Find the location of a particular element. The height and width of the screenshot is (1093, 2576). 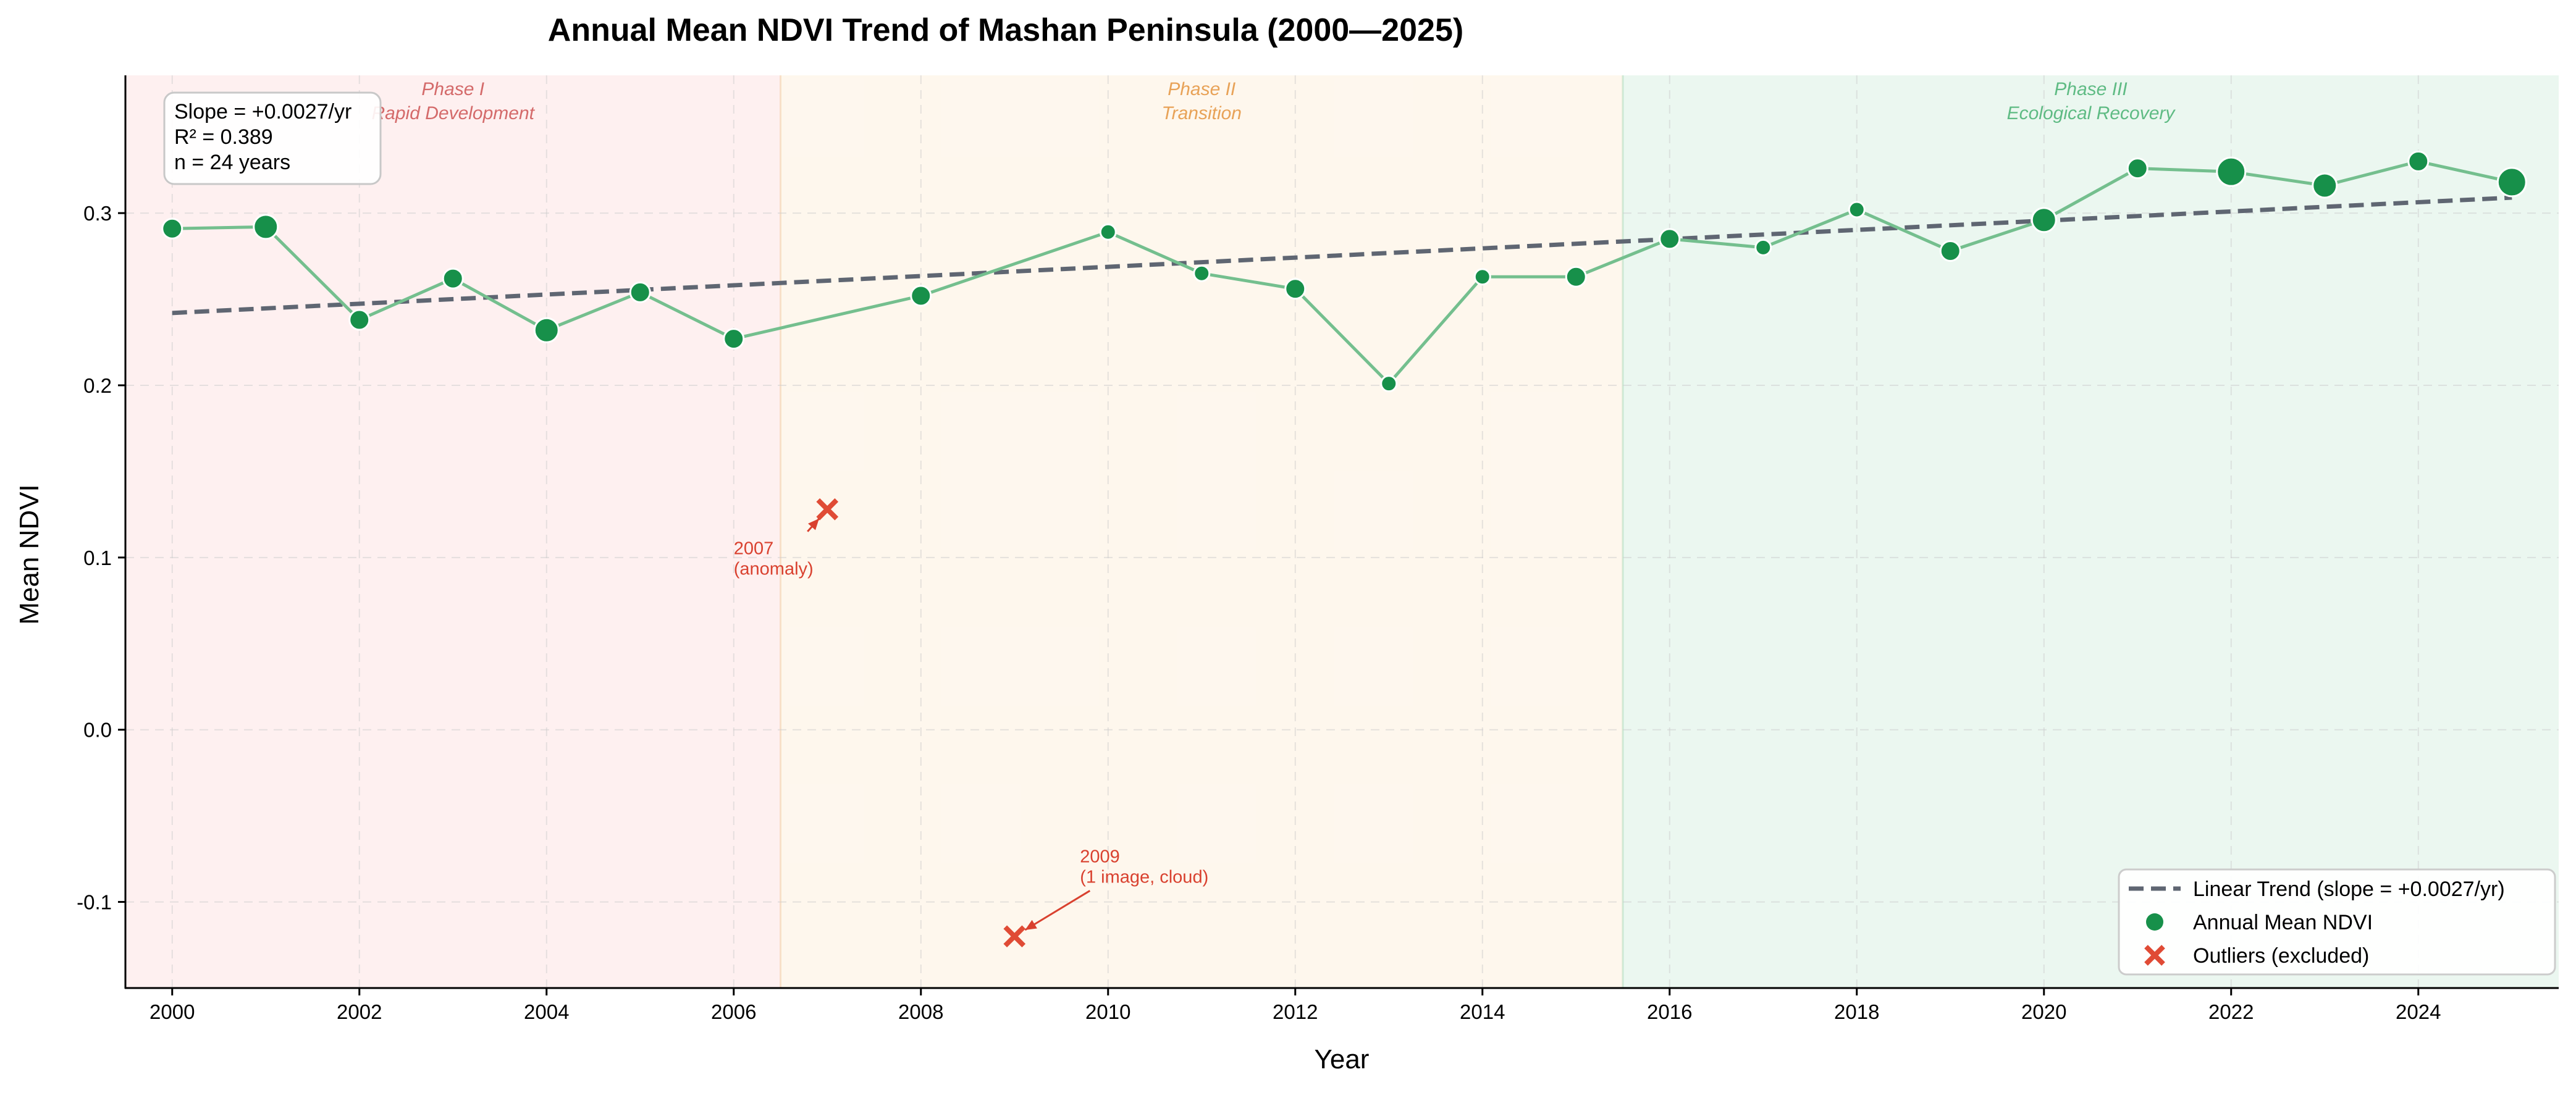

ndvi-point-2000 is located at coordinates (172, 228).